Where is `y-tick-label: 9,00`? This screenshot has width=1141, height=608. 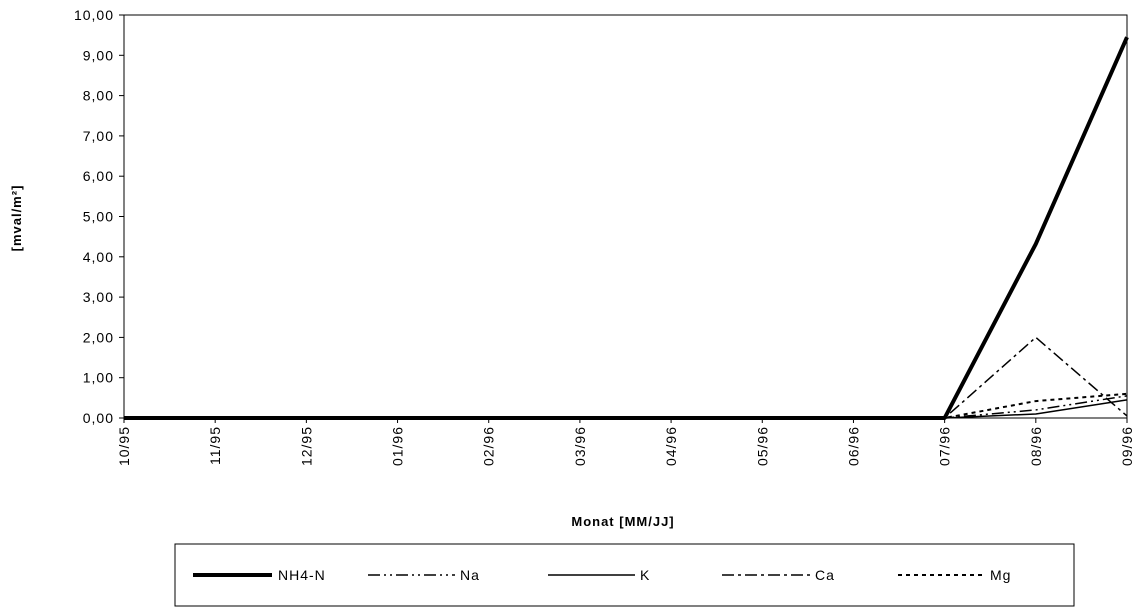 y-tick-label: 9,00 is located at coordinates (98, 55).